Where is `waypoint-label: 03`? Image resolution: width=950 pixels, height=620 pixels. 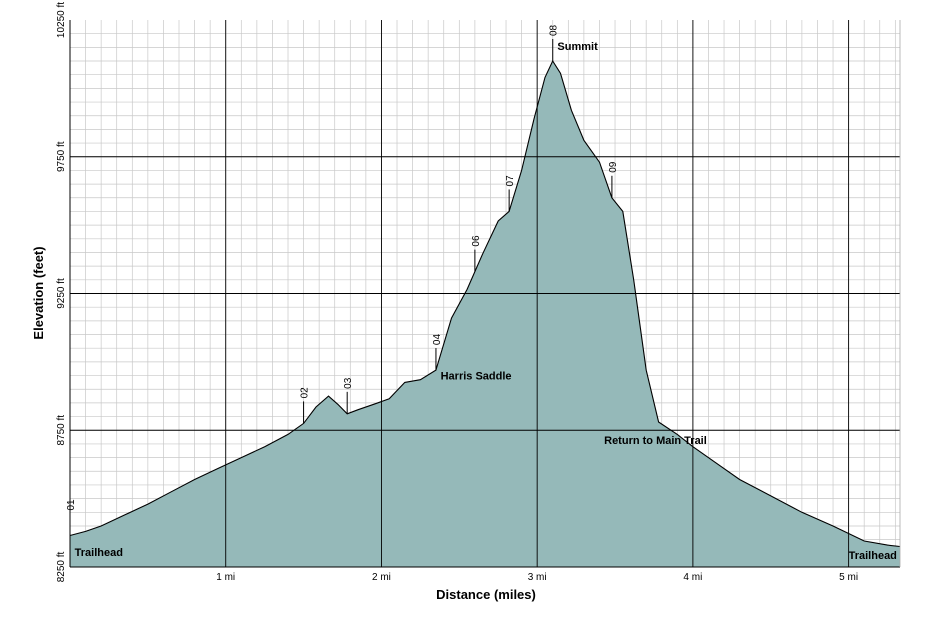
waypoint-label: 03 is located at coordinates (348, 383).